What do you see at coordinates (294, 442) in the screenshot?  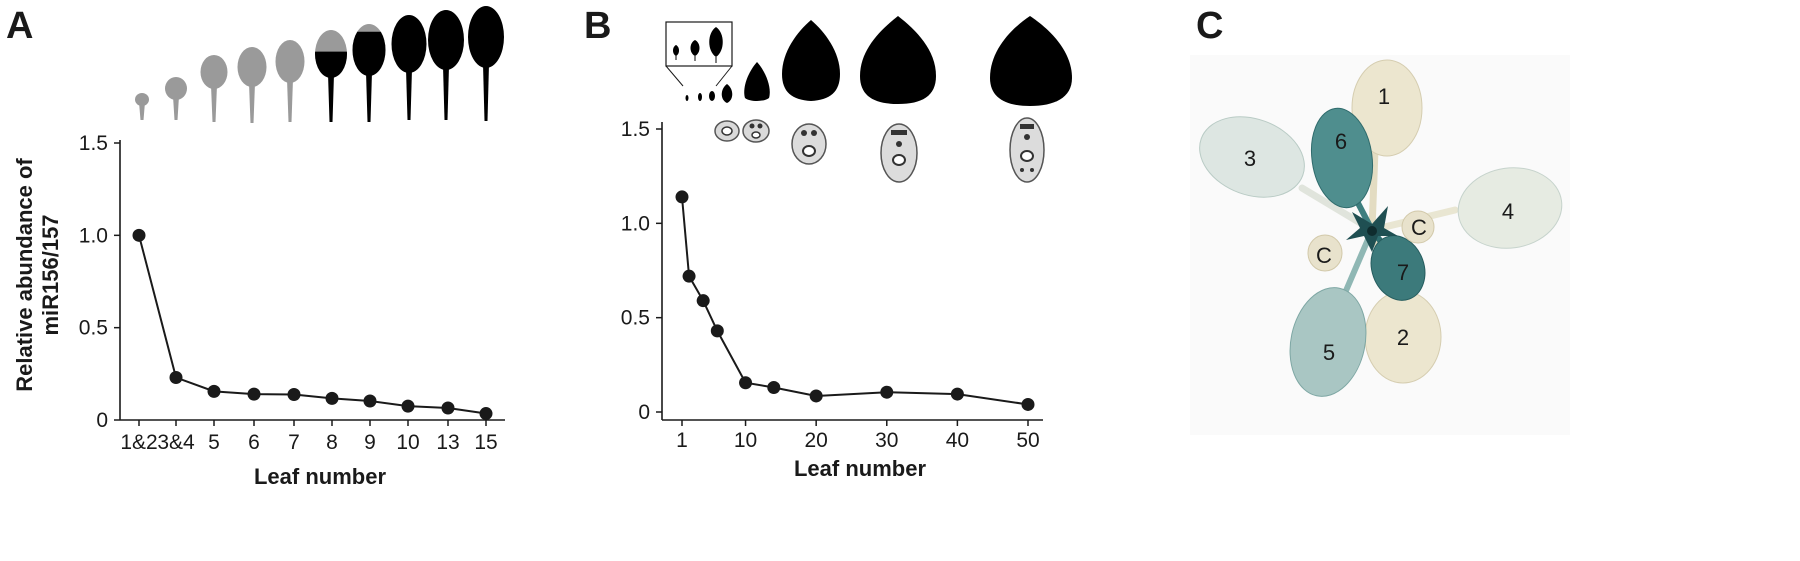 I see `x-tick-label: 7` at bounding box center [294, 442].